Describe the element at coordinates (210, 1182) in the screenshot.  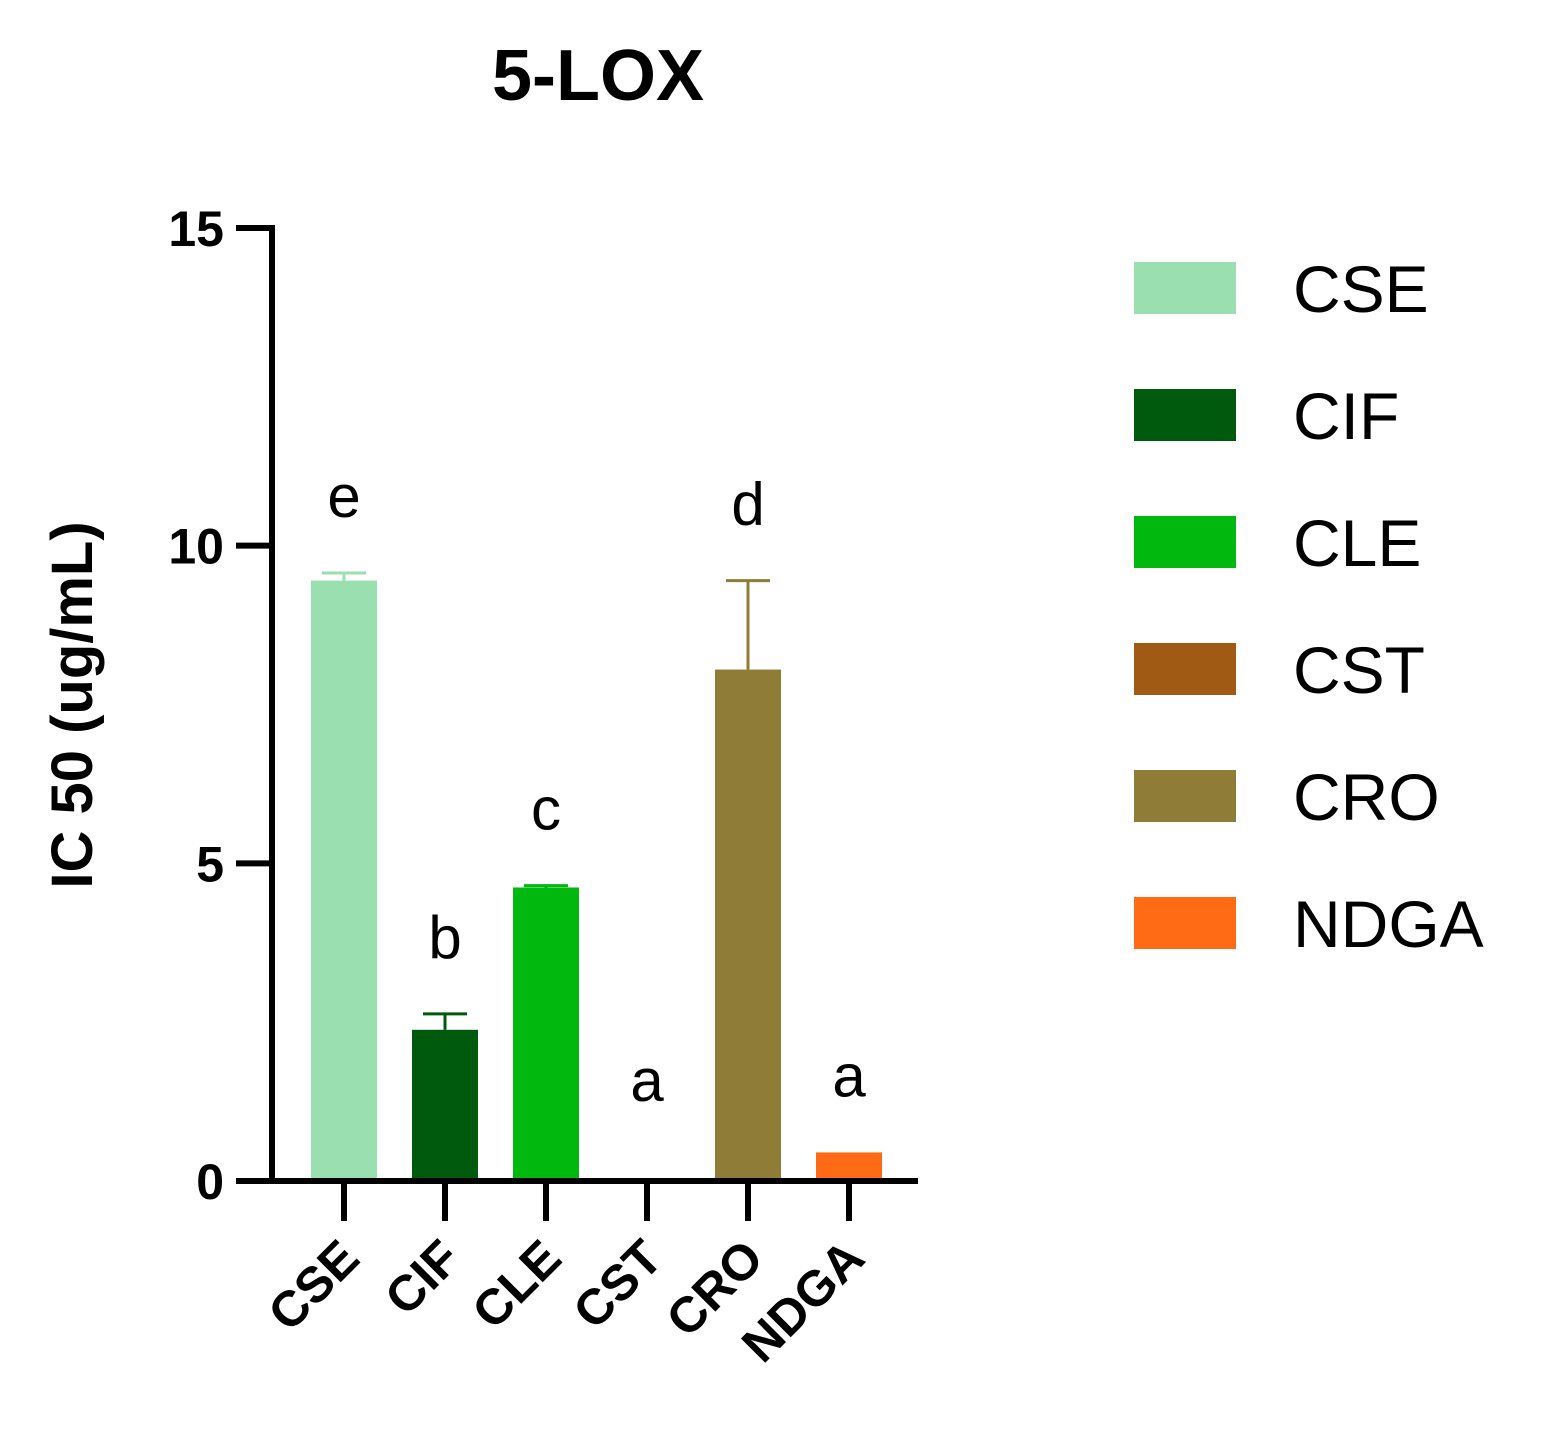
I see `y-tick-label-0: 0` at that location.